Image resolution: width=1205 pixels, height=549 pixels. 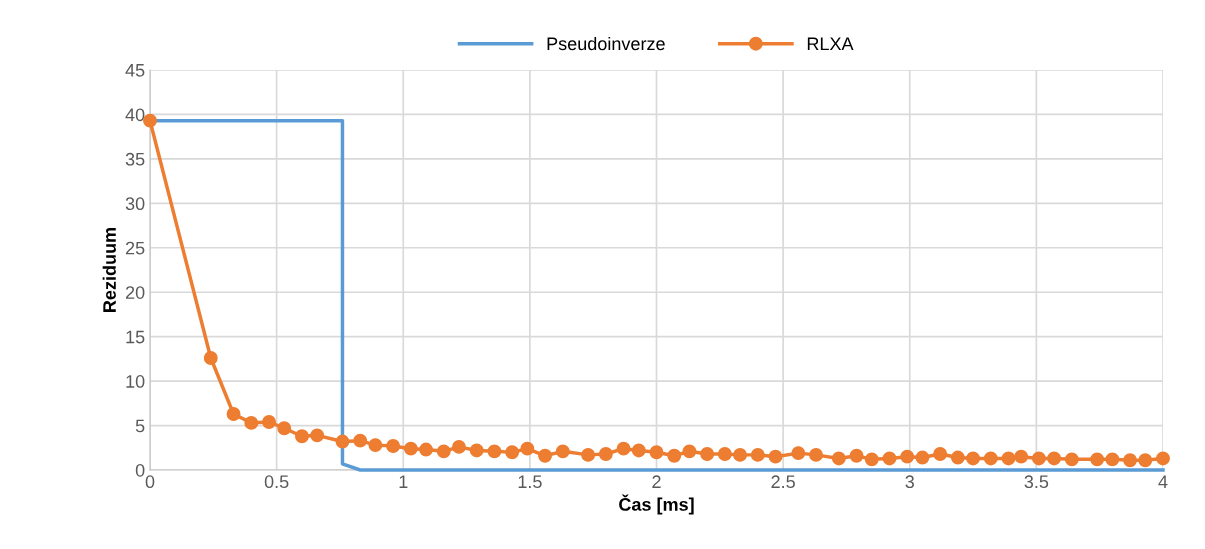 I want to click on y-tick-label: 35, so click(x=135, y=159).